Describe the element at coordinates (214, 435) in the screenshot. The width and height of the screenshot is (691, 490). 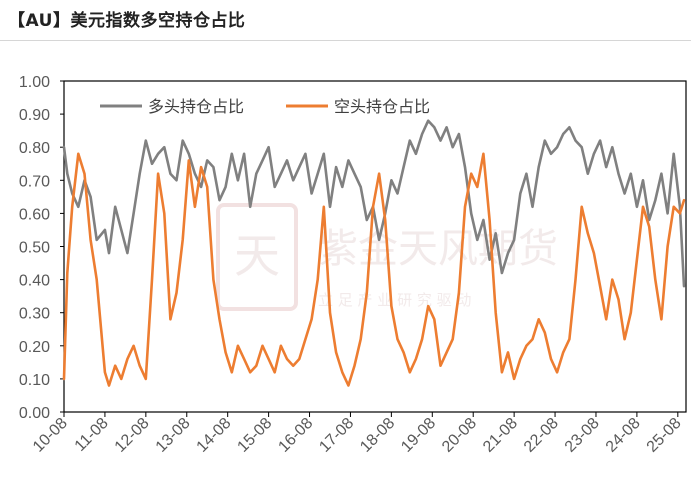
I see `x-tick-label: 14-08` at that location.